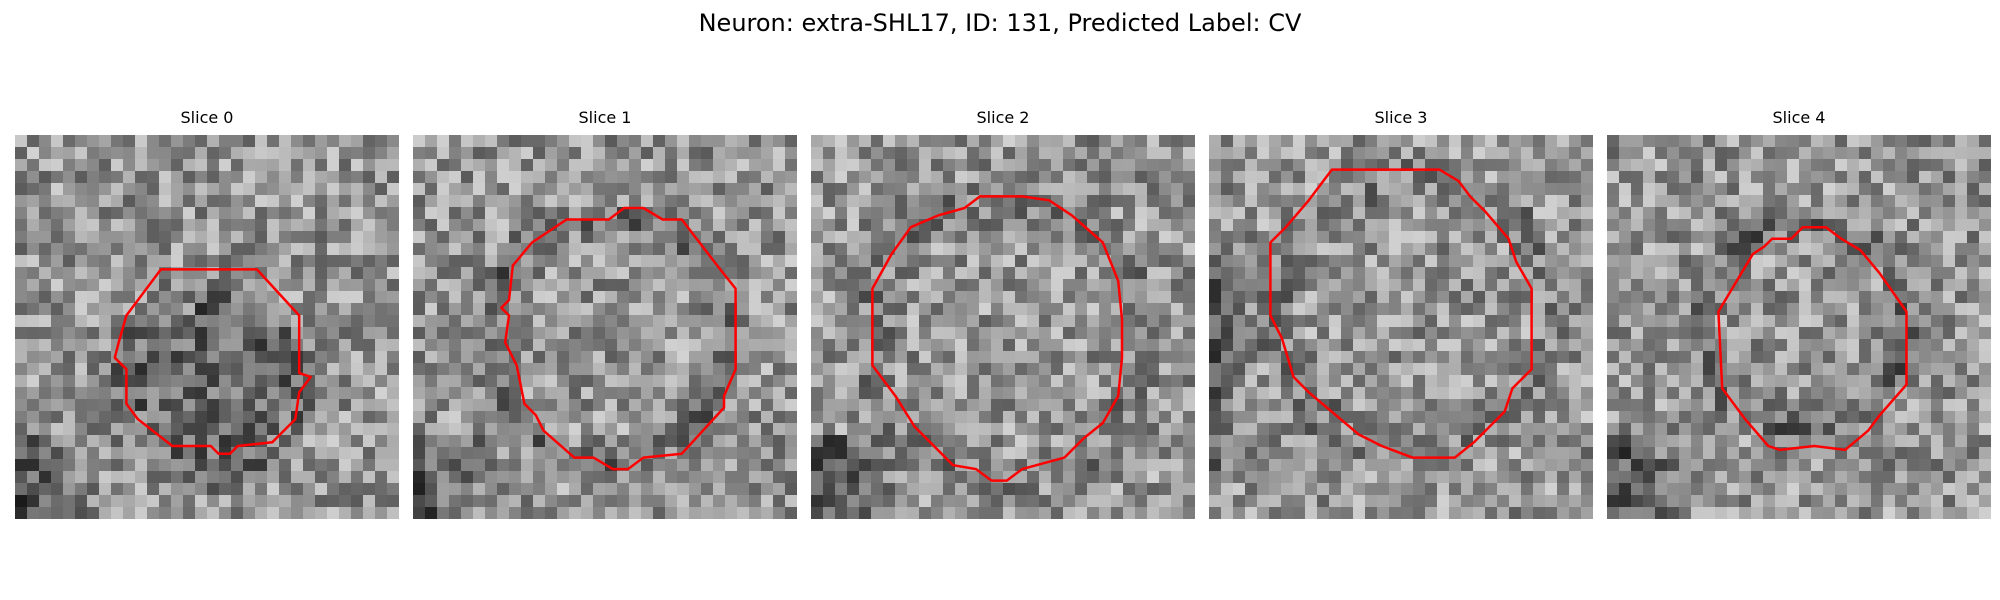  I want to click on slice-title-0: Slice 0, so click(207, 117).